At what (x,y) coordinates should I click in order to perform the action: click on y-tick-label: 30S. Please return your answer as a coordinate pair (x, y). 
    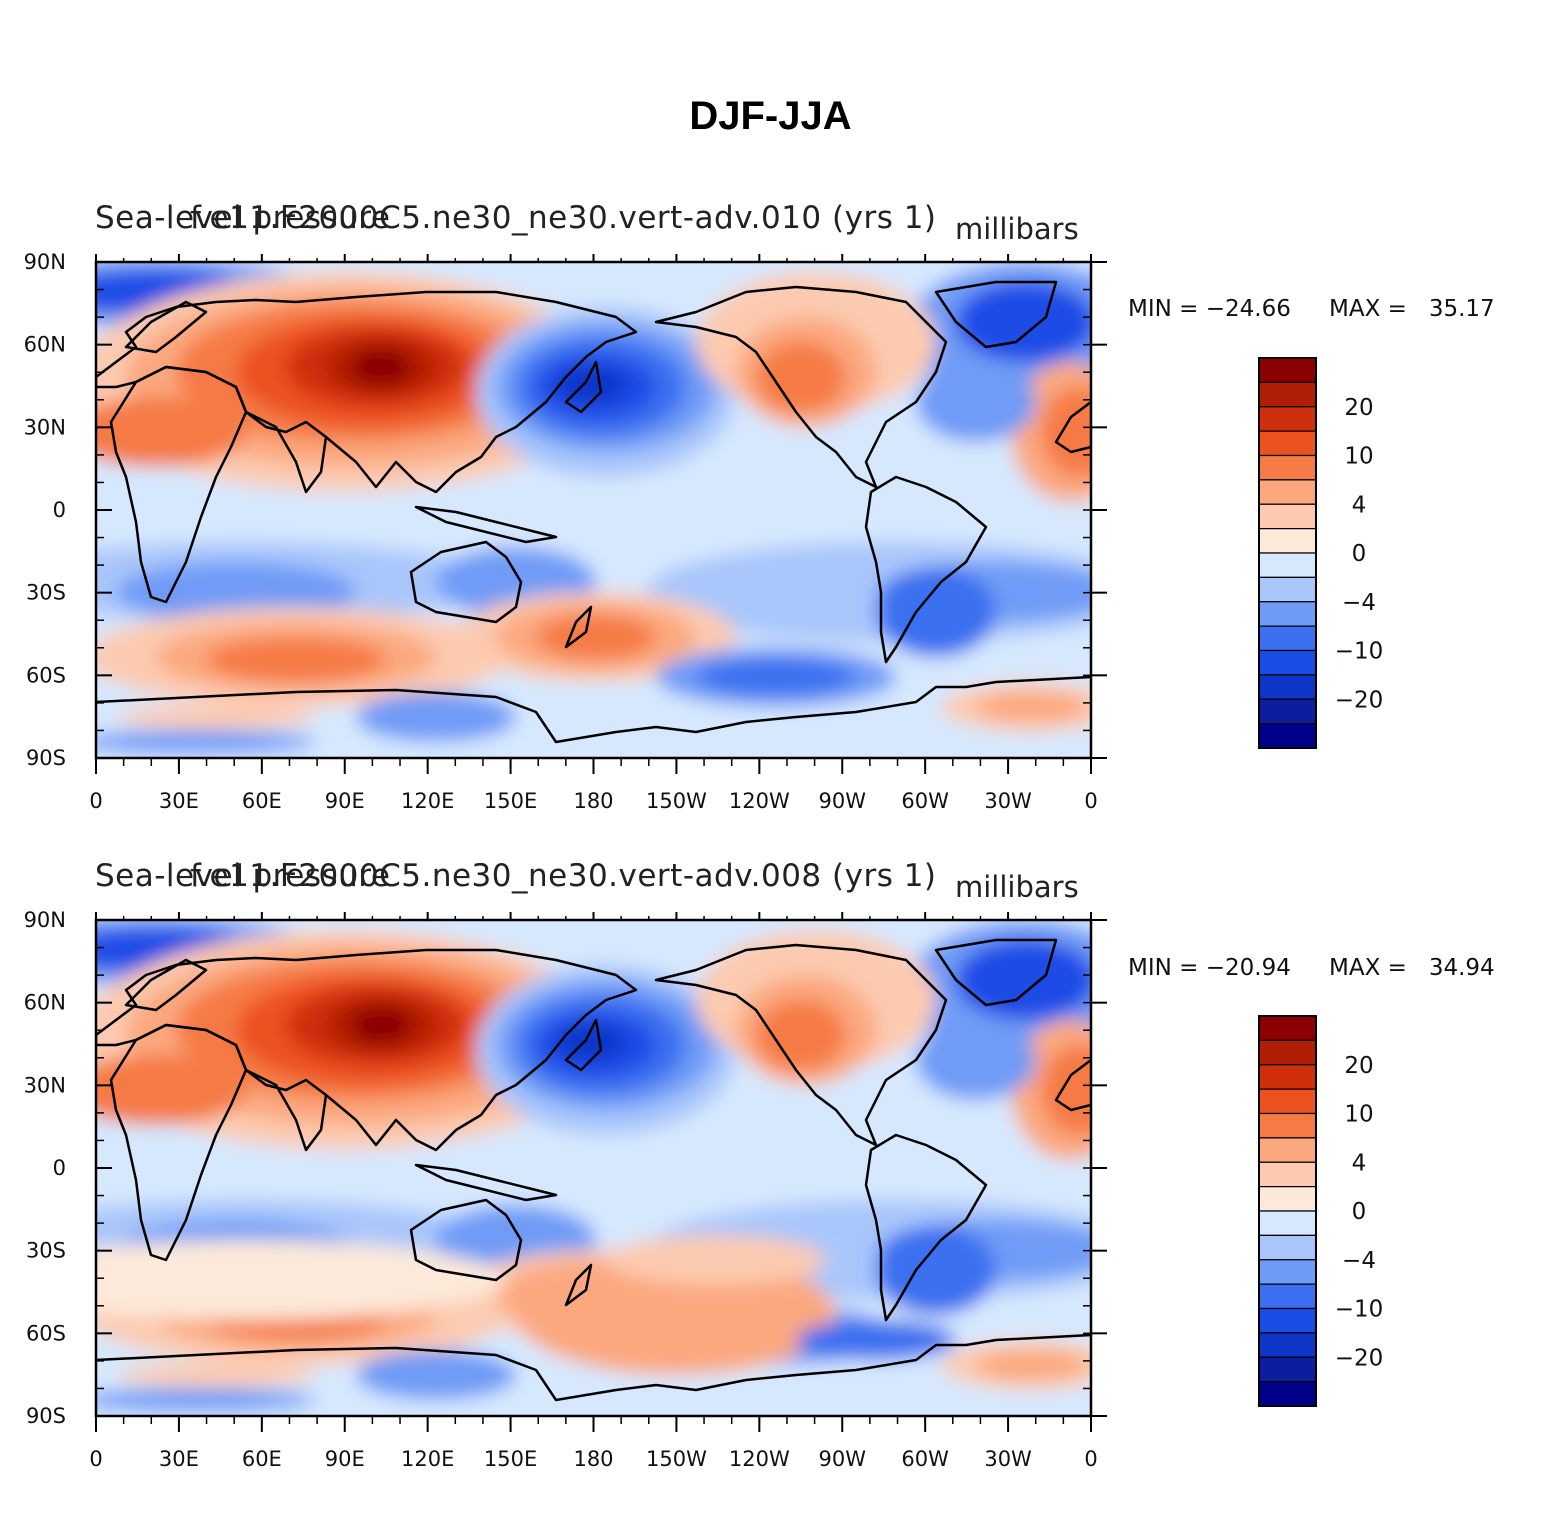
    Looking at the image, I should click on (46, 1251).